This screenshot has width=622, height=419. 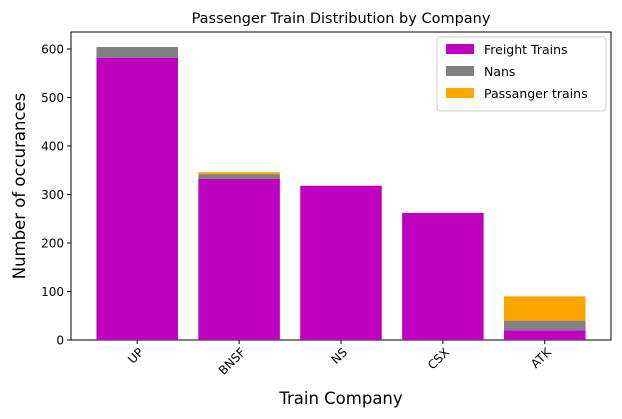 I want to click on y-axis-label: Number of occurances, so click(x=19, y=186).